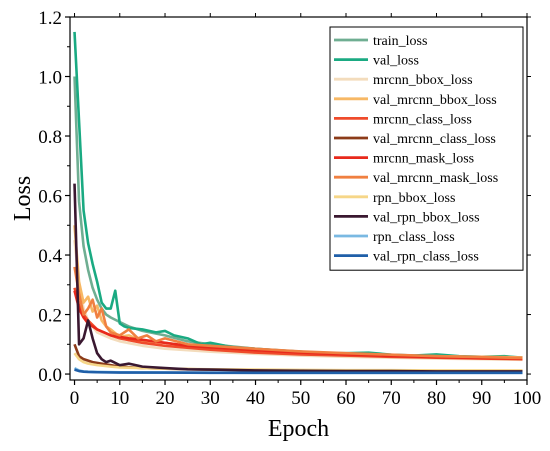 This screenshot has height=451, width=550. Describe the element at coordinates (50, 197) in the screenshot. I see `y-tick-label: 0.6` at that location.